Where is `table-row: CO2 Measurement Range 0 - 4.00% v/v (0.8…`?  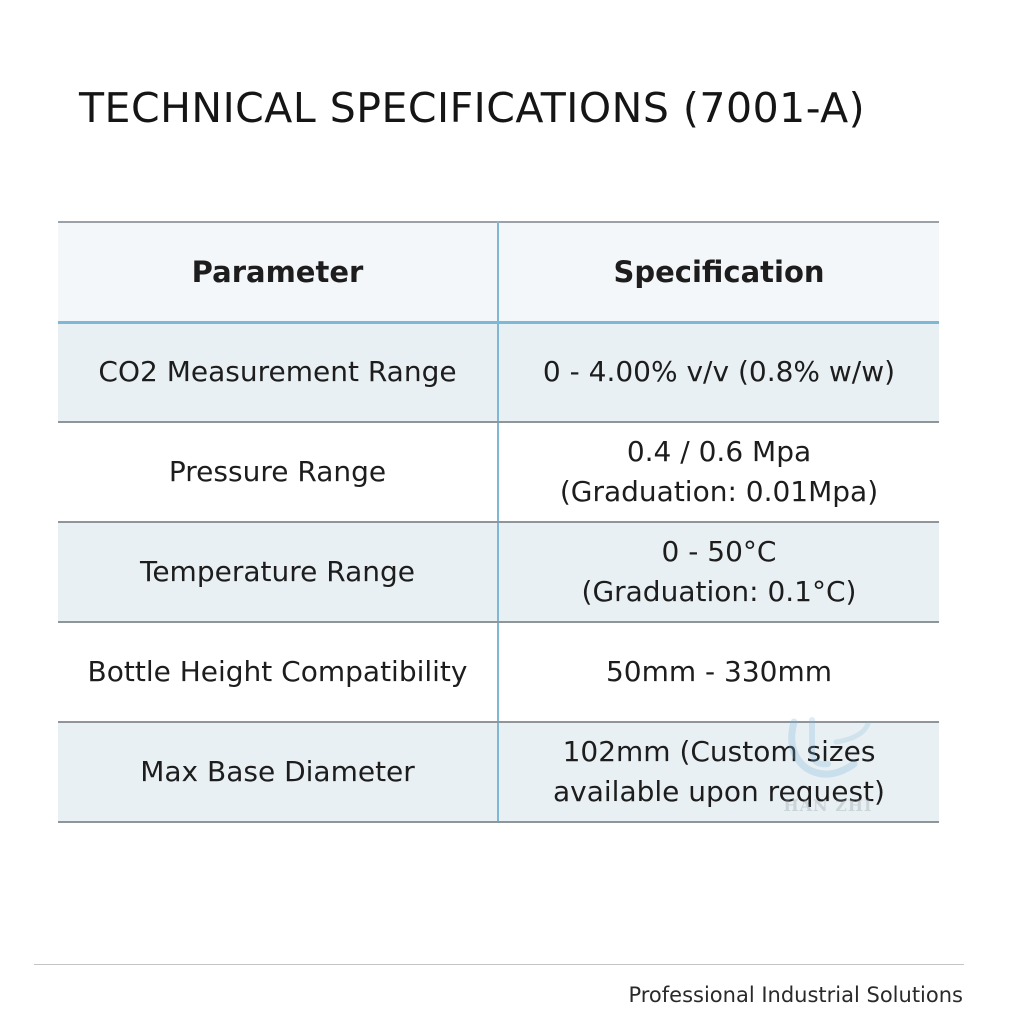
table-row: CO2 Measurement Range 0 - 4.00% v/v (0.8… is located at coordinates (498, 372).